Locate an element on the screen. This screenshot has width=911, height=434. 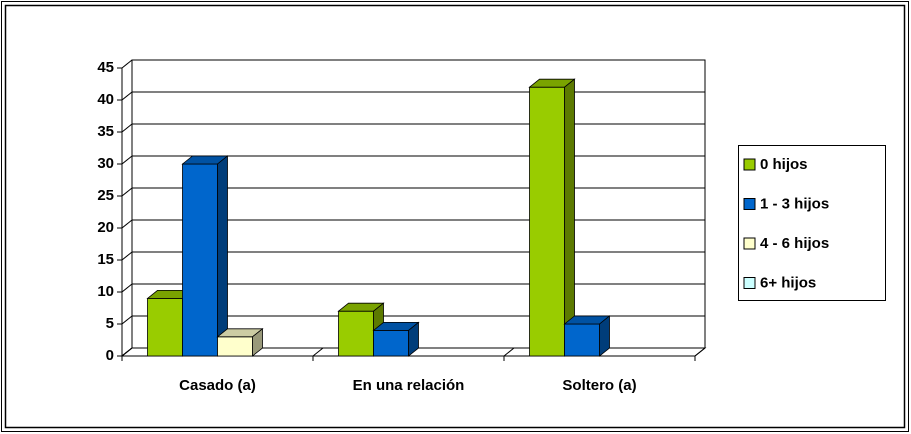
y-tick-label: 0 is located at coordinates (110, 355).